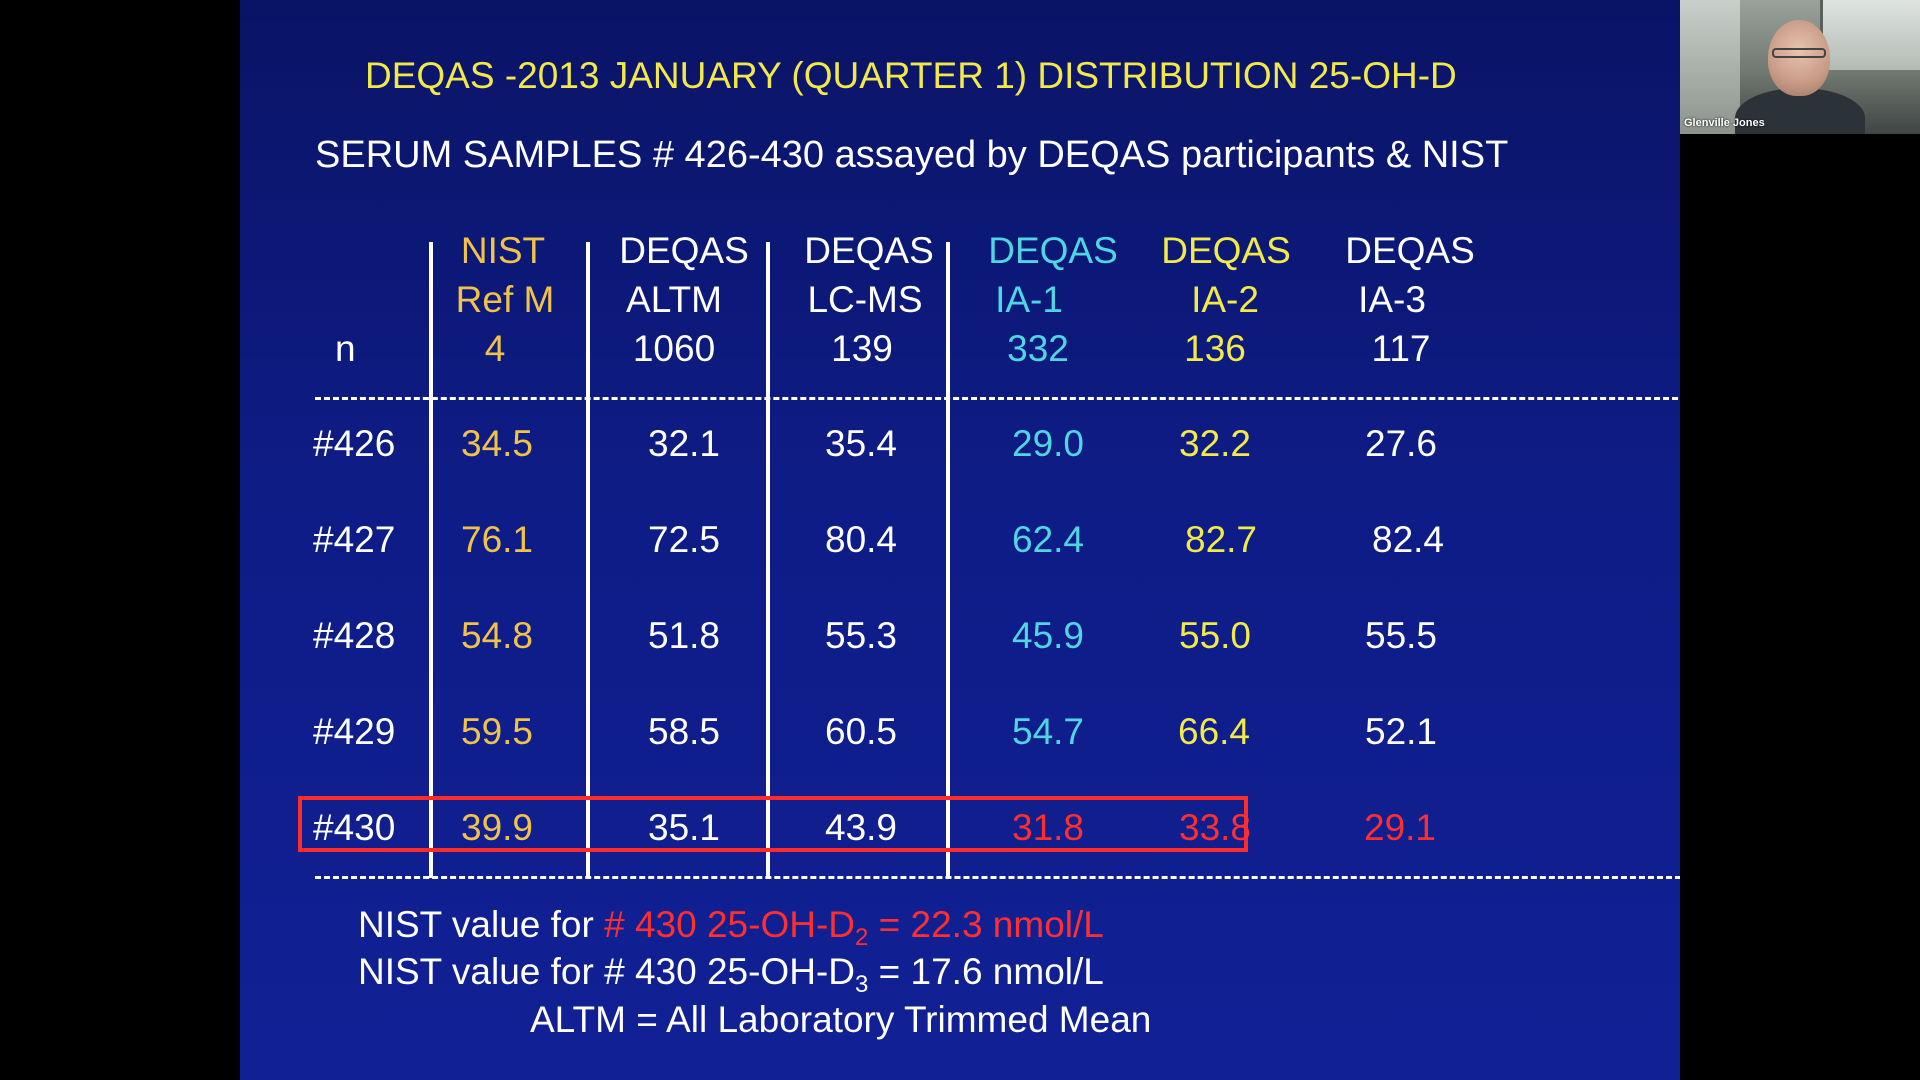 This screenshot has height=1080, width=1920. What do you see at coordinates (684, 539) in the screenshot?
I see `value-altm: 72.5` at bounding box center [684, 539].